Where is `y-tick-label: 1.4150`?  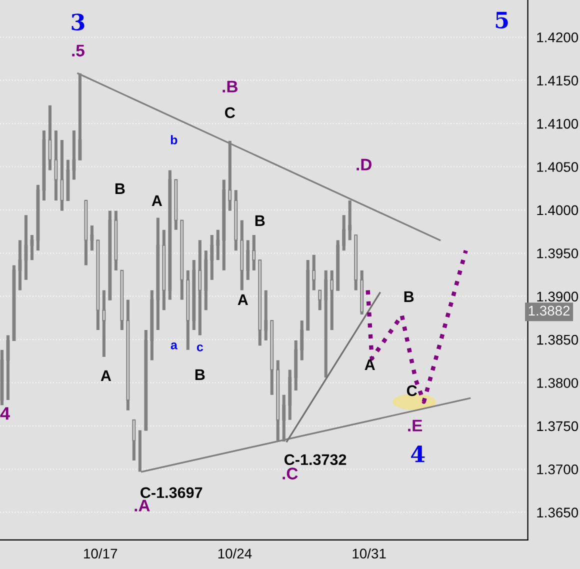 y-tick-label: 1.4150 is located at coordinates (557, 81).